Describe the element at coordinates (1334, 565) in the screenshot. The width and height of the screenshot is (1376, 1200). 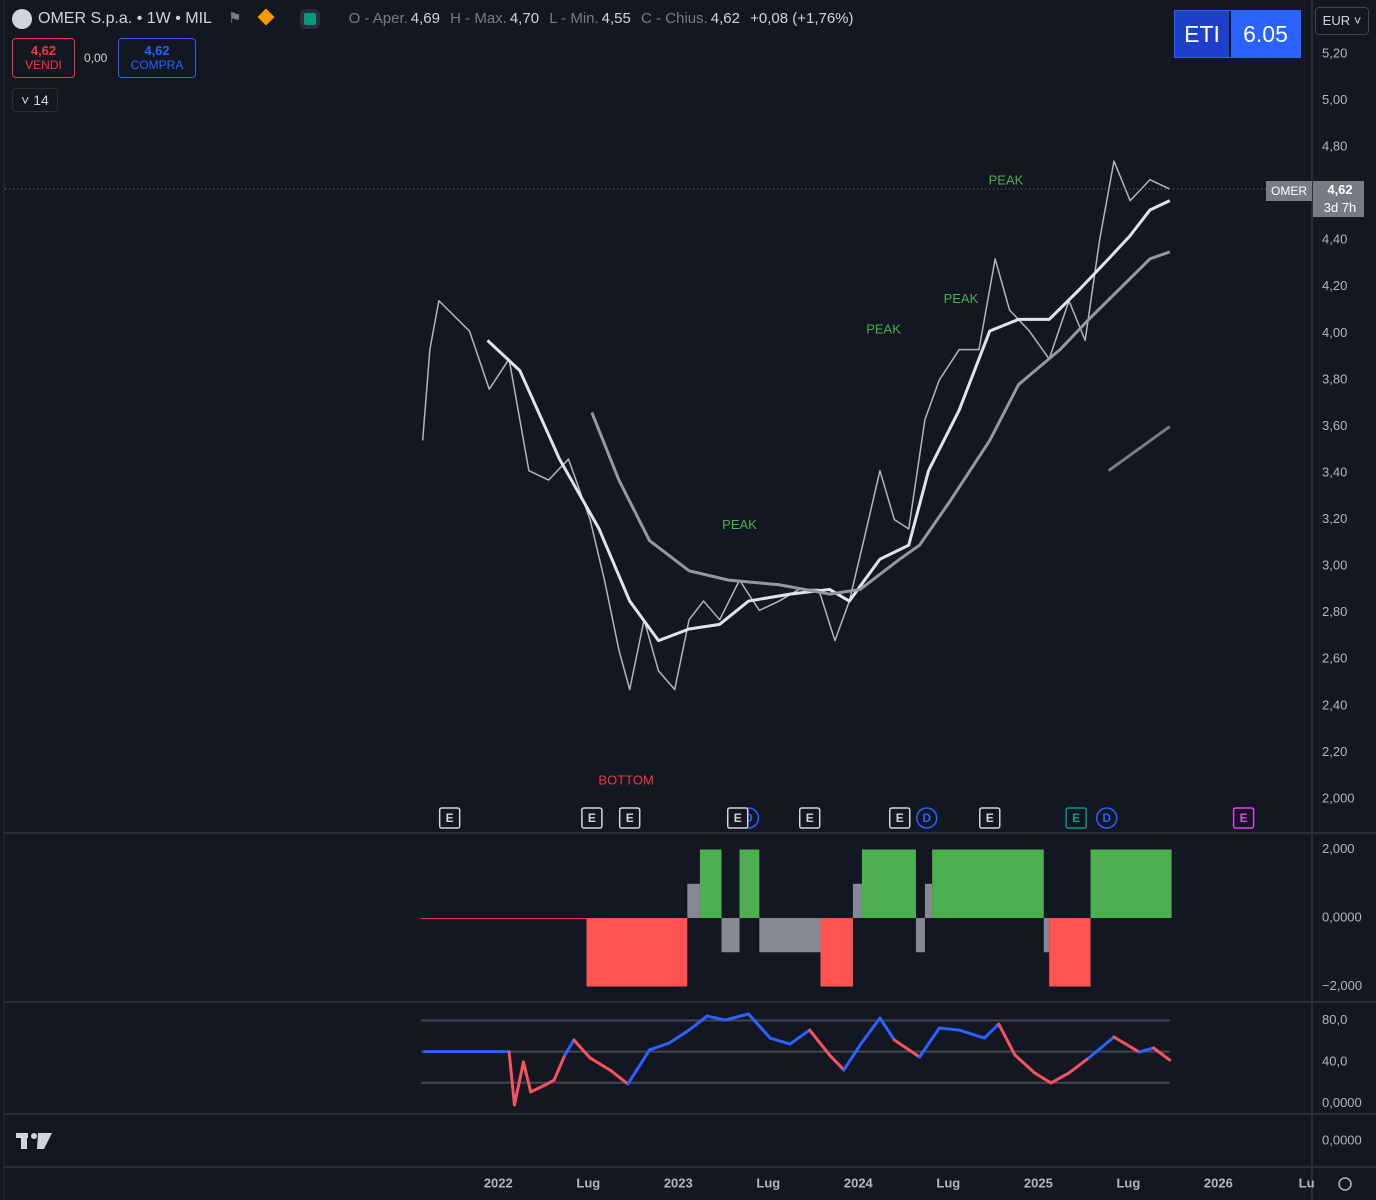
I see `y-tick-label: 3,00` at that location.